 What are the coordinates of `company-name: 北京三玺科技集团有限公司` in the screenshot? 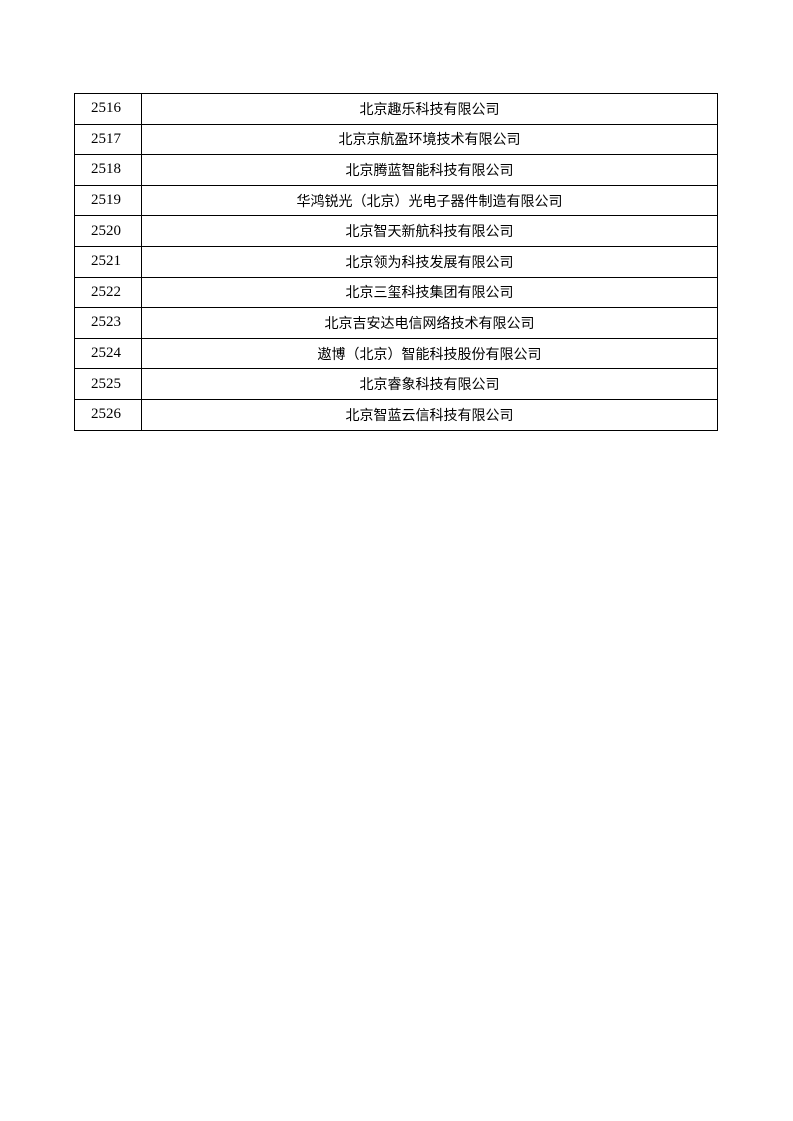 It's located at (429, 292).